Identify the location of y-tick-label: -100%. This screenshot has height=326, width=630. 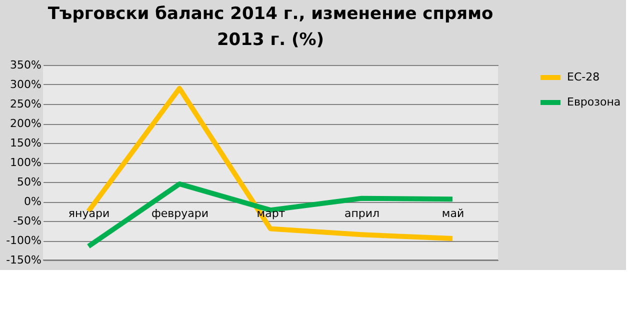
(24, 240).